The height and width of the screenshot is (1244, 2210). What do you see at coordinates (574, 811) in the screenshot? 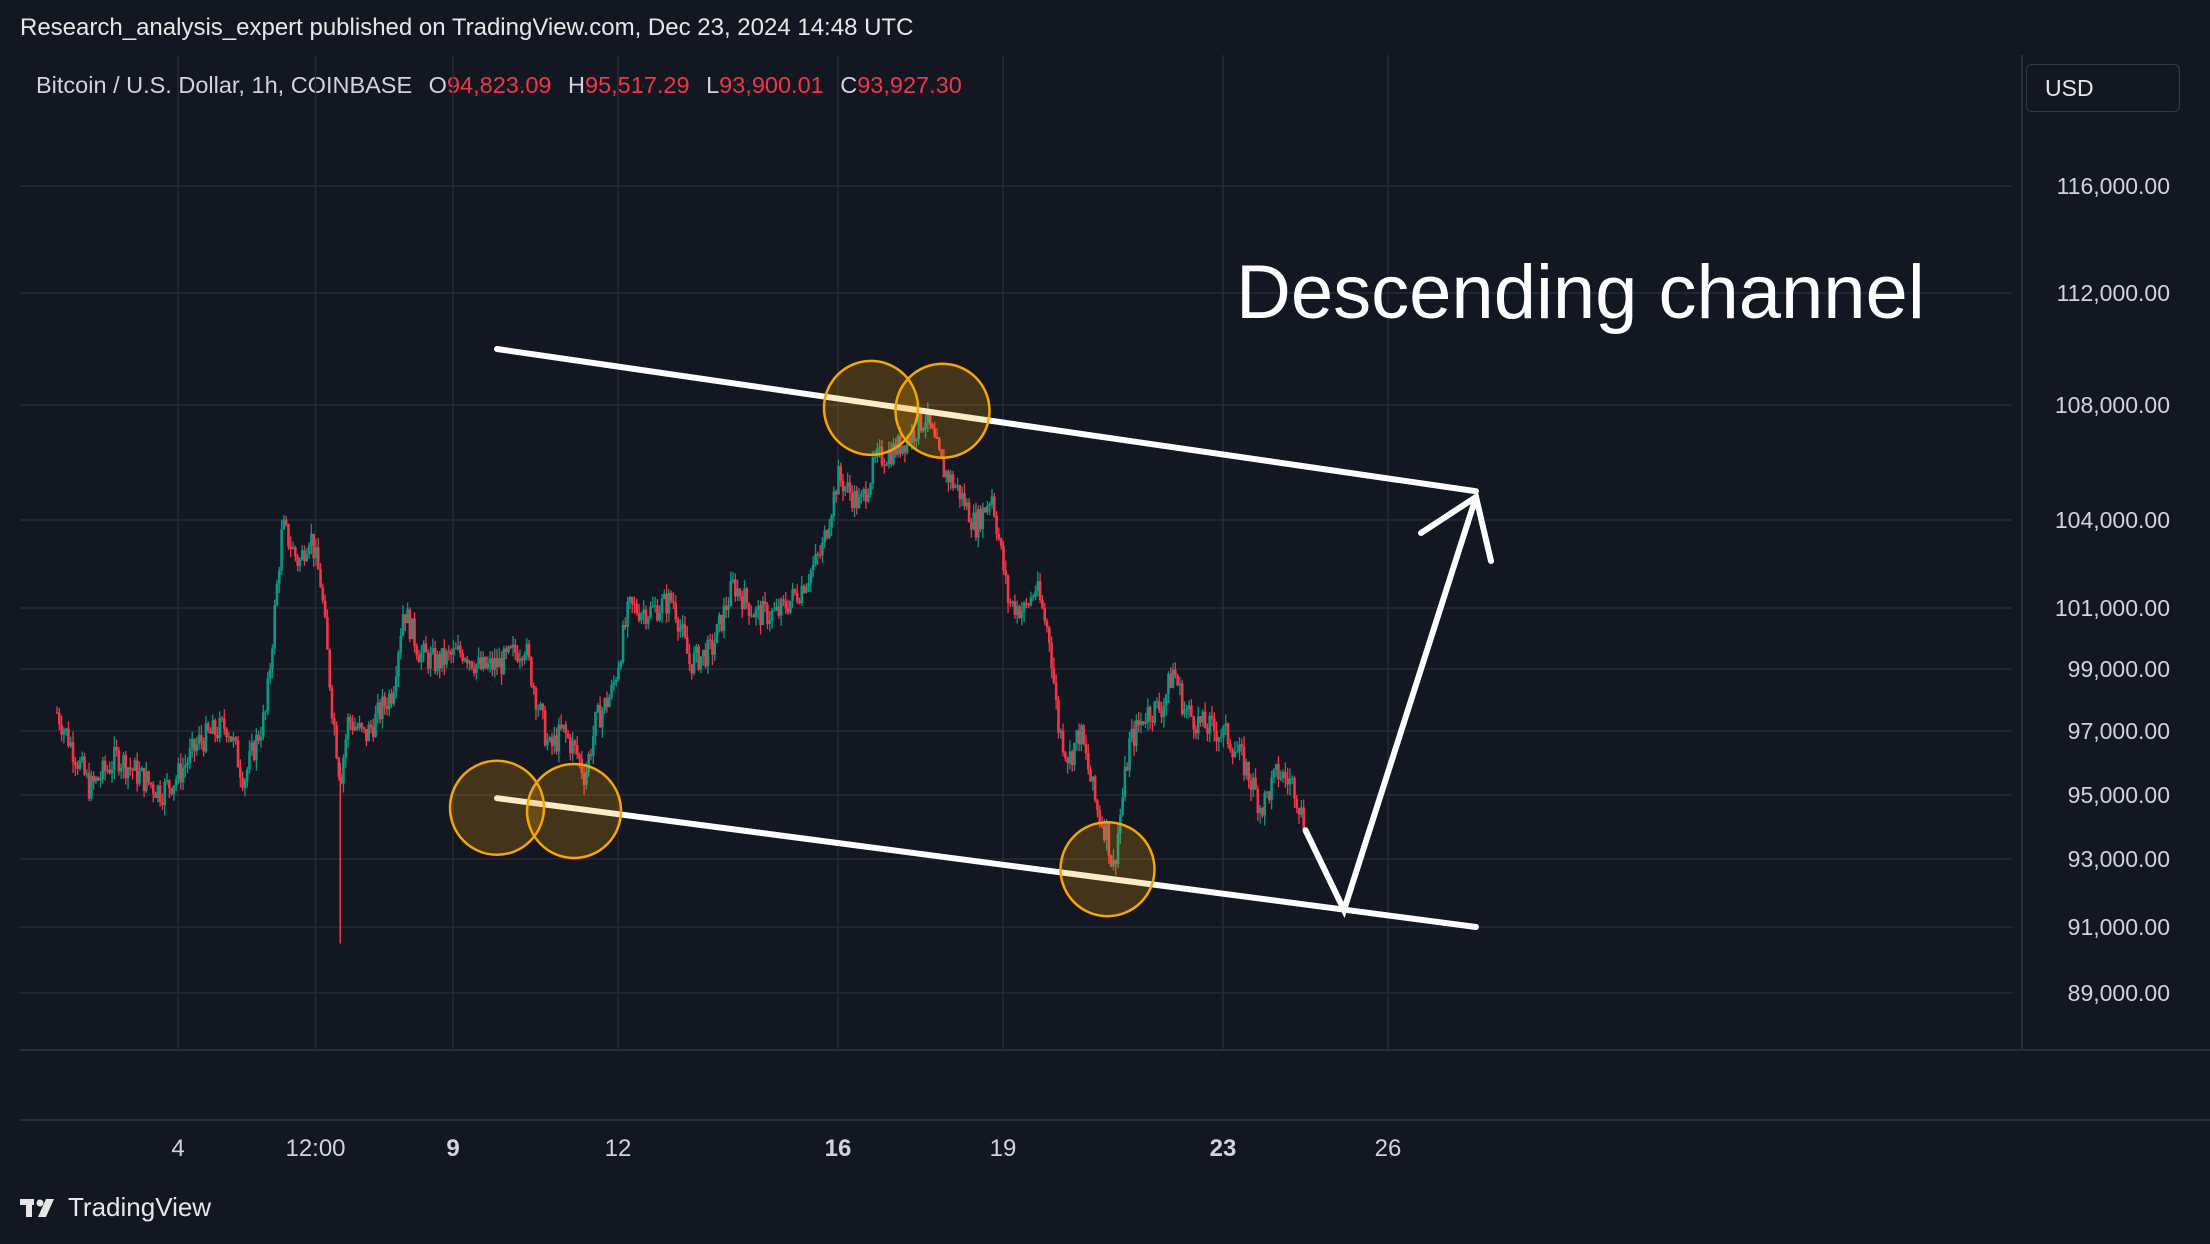
I see `touch-point-circle` at bounding box center [574, 811].